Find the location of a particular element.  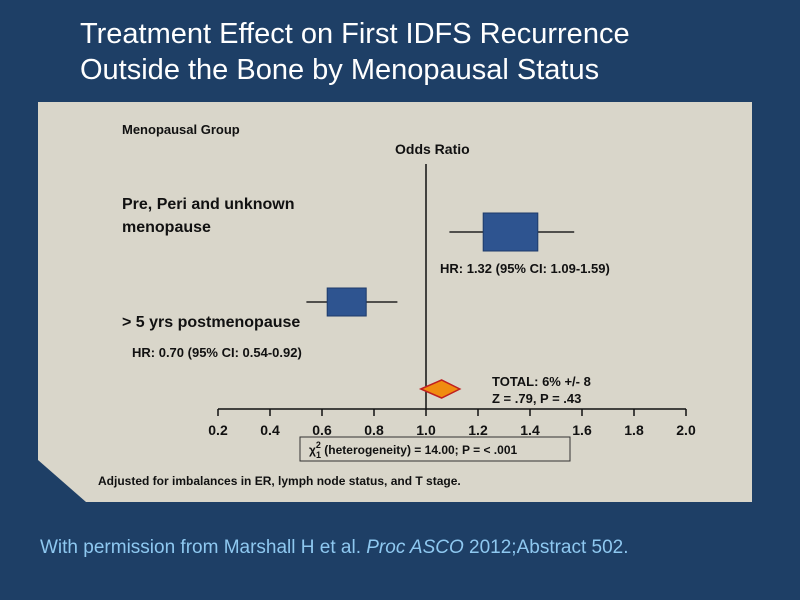

x-tick-label: 1.0 is located at coordinates (426, 430).